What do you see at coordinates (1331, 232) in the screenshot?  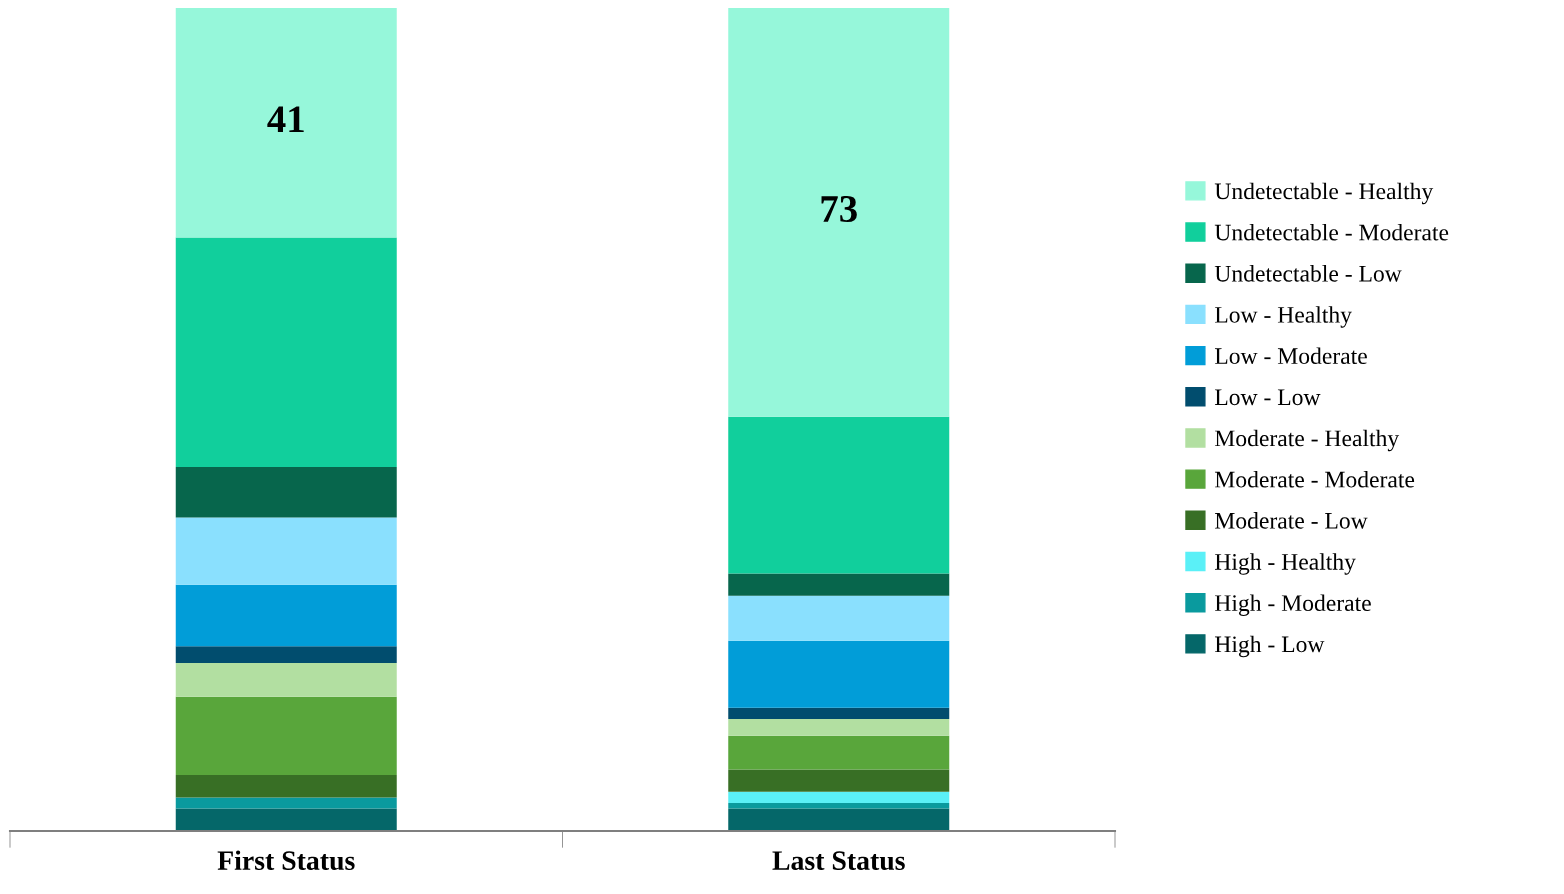 I see `legend-label: Undetectable - Moderate` at bounding box center [1331, 232].